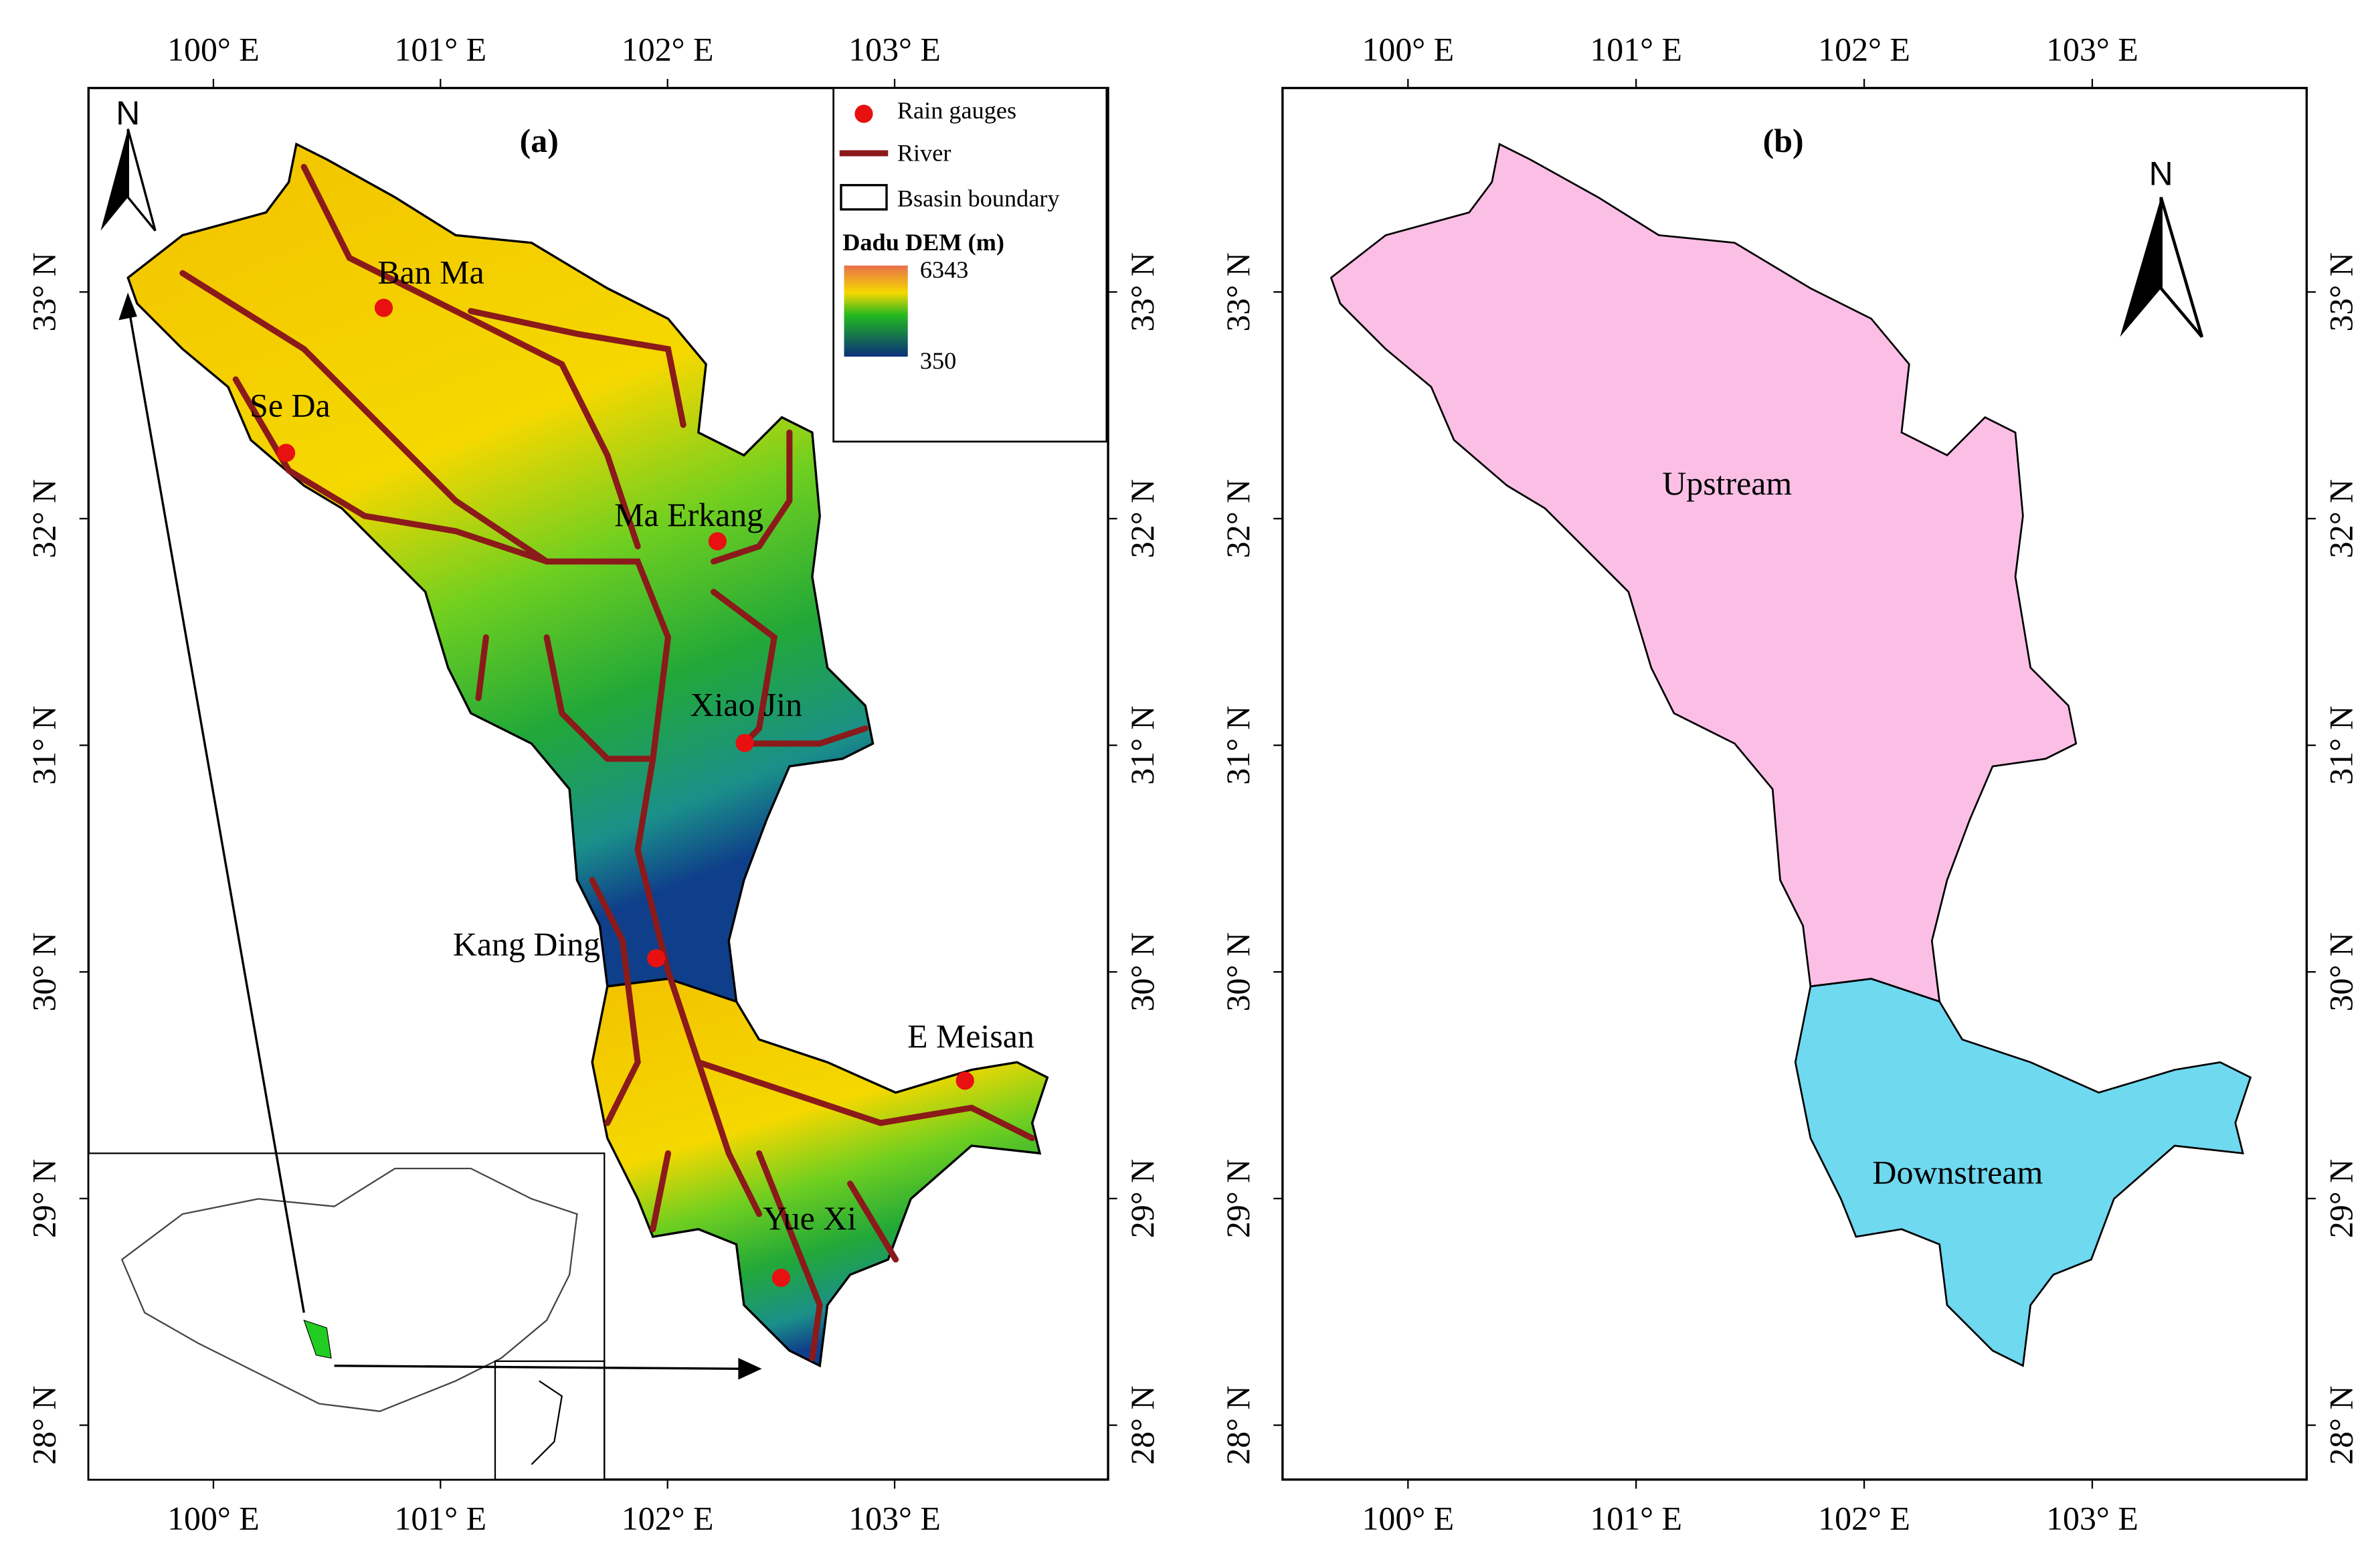  I want to click on colorbar-min: 350, so click(938, 361).